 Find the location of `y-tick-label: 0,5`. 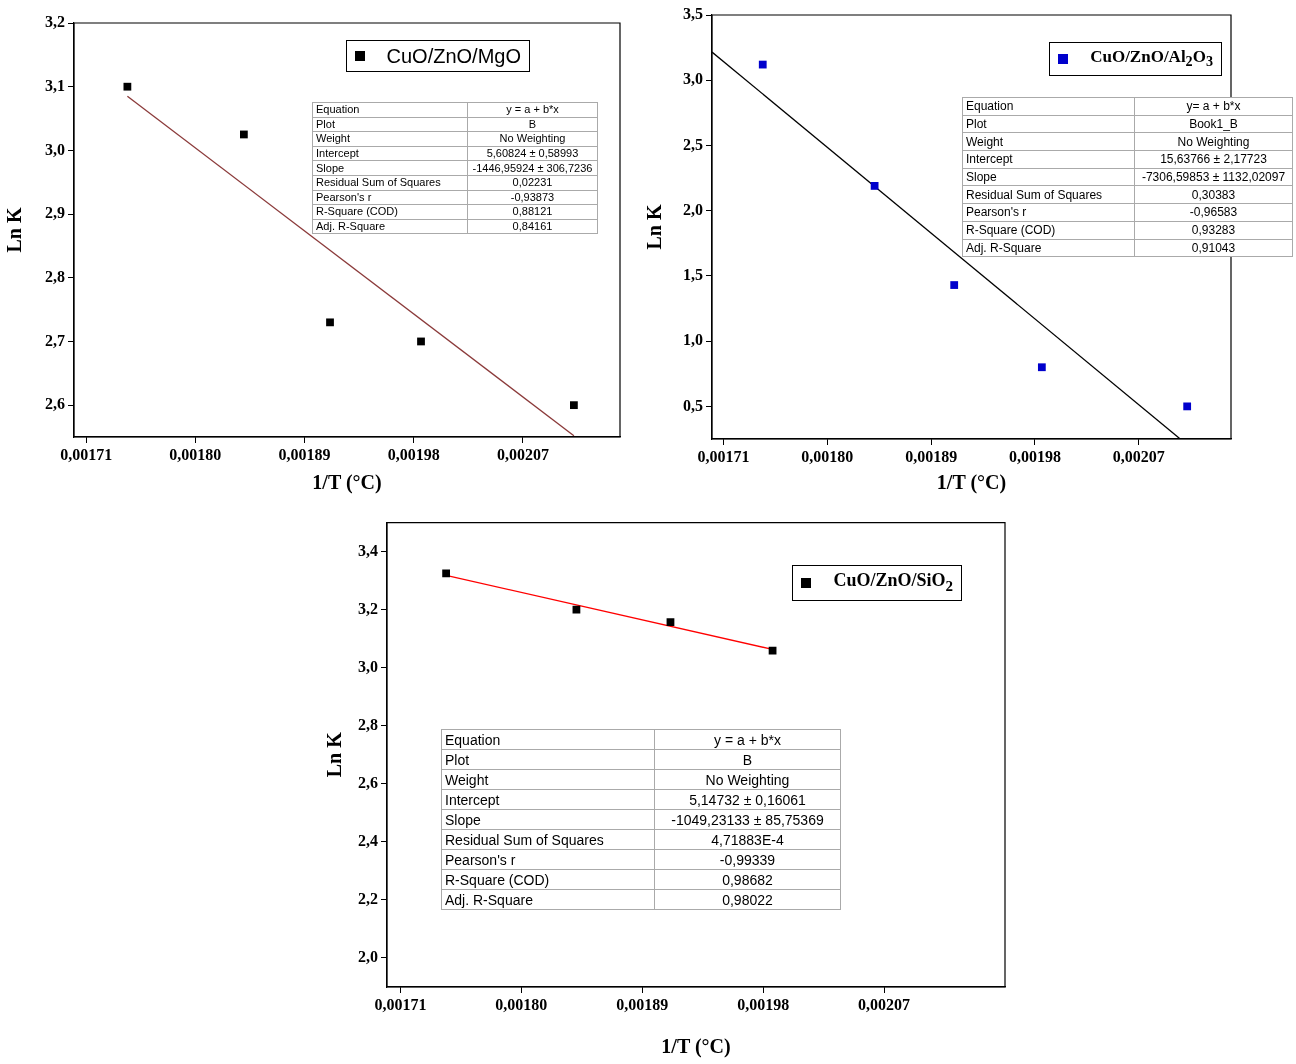

y-tick-label: 0,5 is located at coordinates (693, 405).